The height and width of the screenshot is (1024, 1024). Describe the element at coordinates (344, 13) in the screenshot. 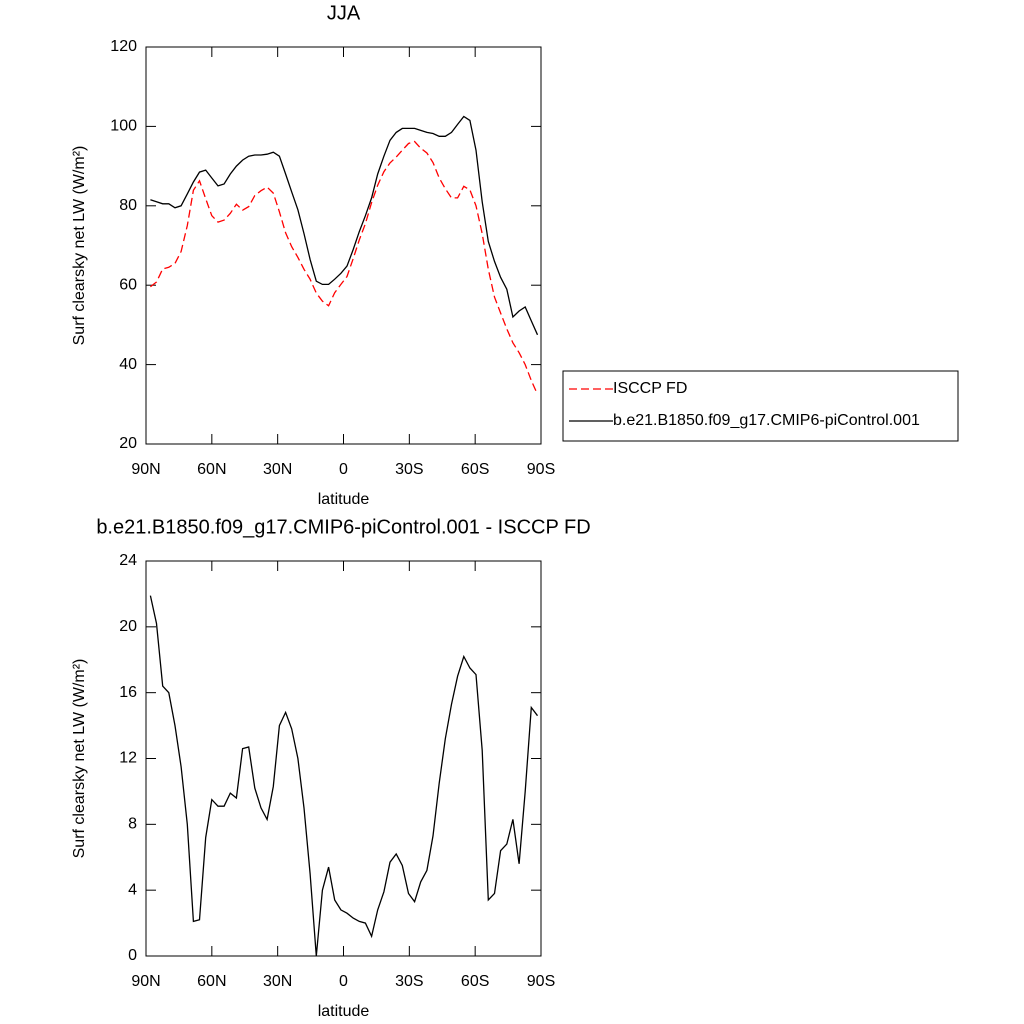

I see `chart-title: JJA` at that location.